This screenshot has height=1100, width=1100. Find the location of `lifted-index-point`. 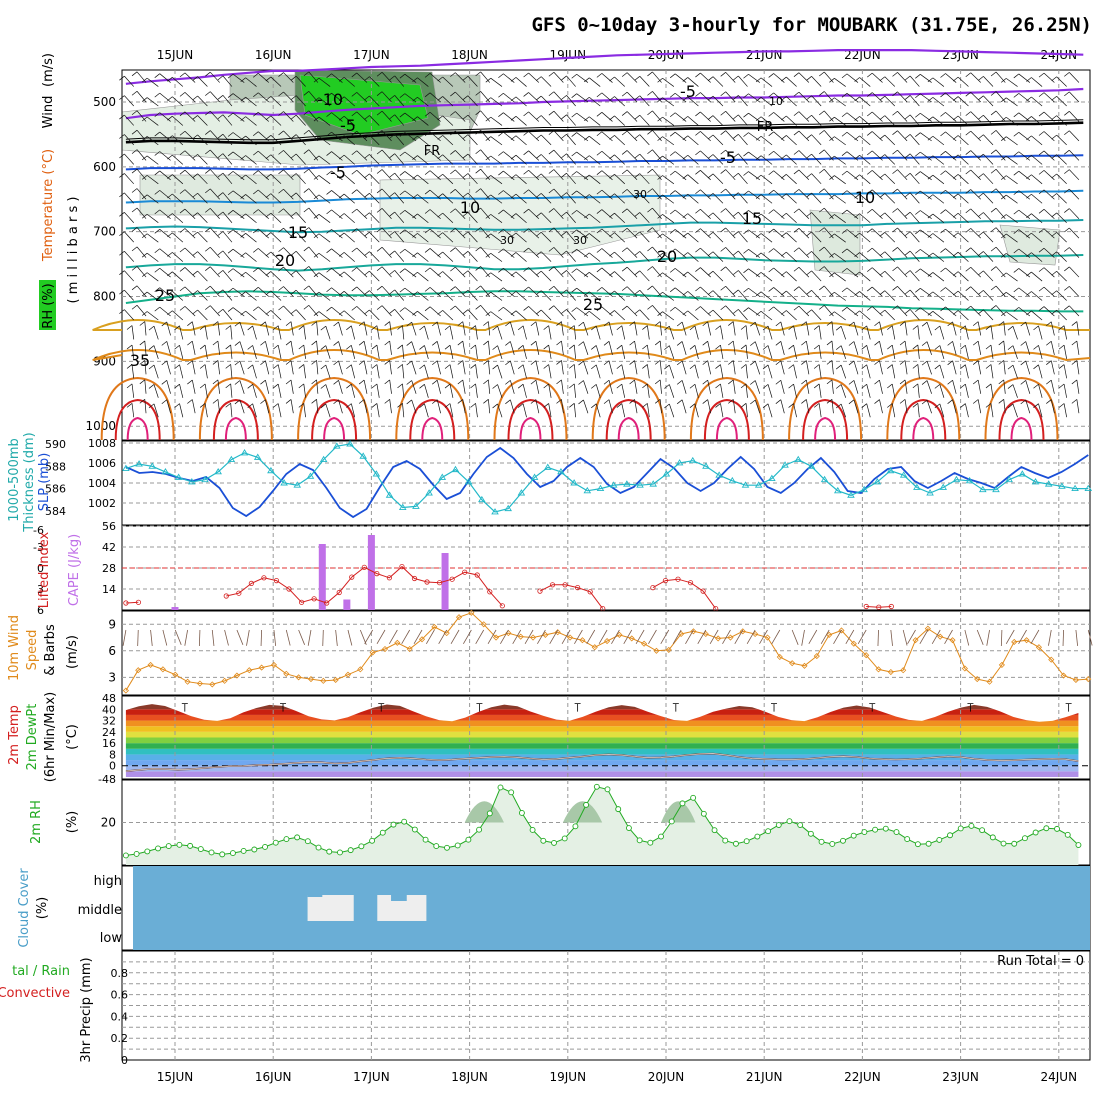

lifted-index-point is located at coordinates (540, 591).